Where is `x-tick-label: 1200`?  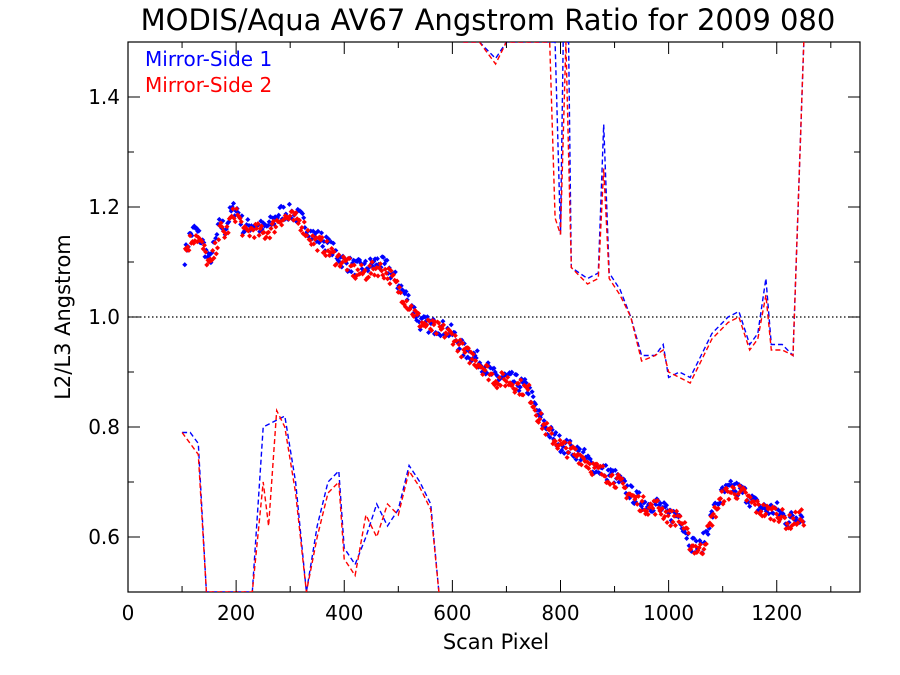 x-tick-label: 1200 is located at coordinates (776, 613).